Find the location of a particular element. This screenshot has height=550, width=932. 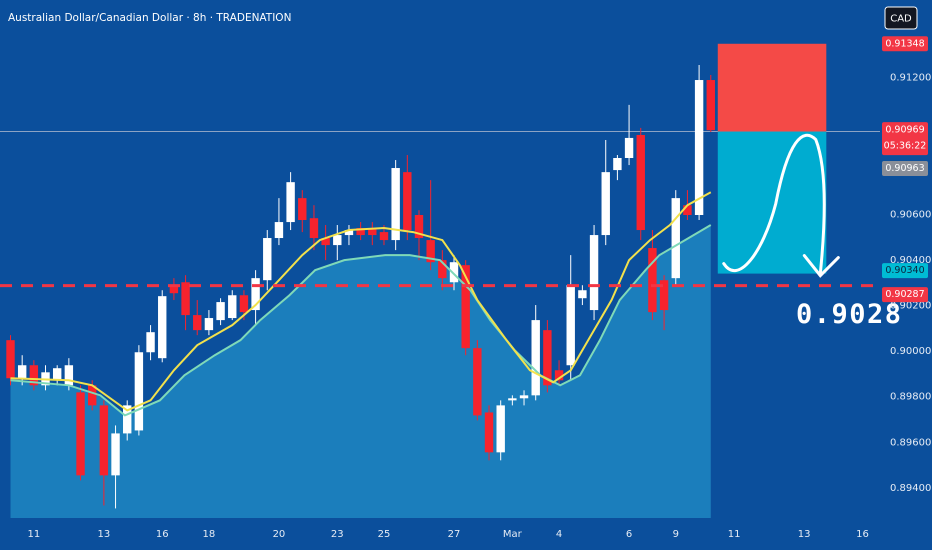

stop-price: 0.91348 is located at coordinates (904, 43).